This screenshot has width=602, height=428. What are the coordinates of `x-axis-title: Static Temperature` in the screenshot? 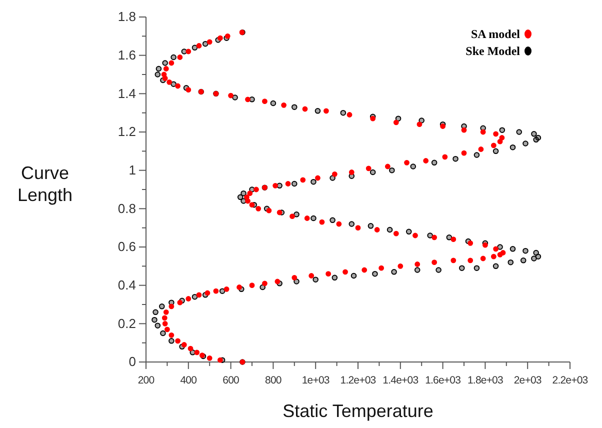 It's located at (358, 411).